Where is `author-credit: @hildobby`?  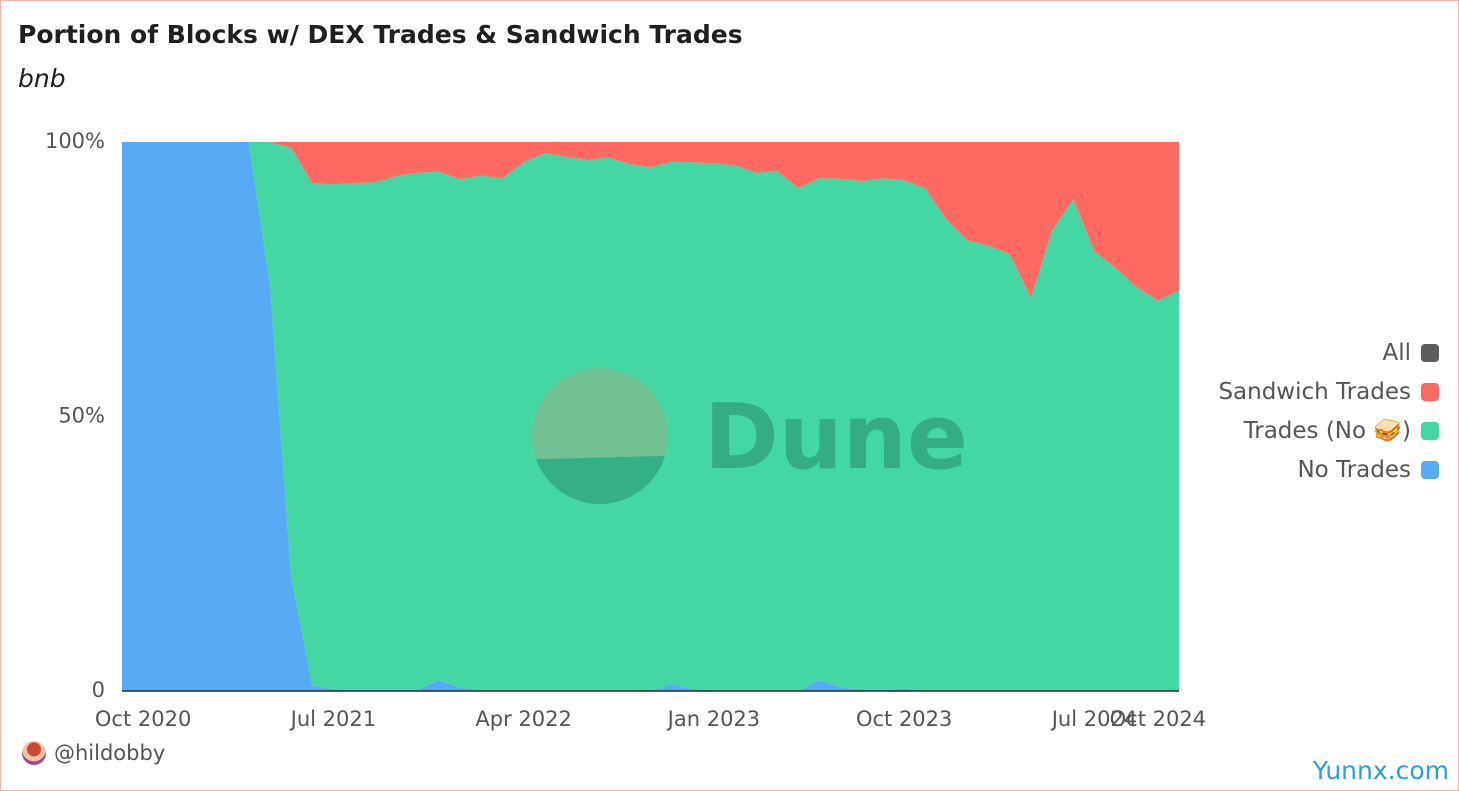
author-credit: @hildobby is located at coordinates (93, 753).